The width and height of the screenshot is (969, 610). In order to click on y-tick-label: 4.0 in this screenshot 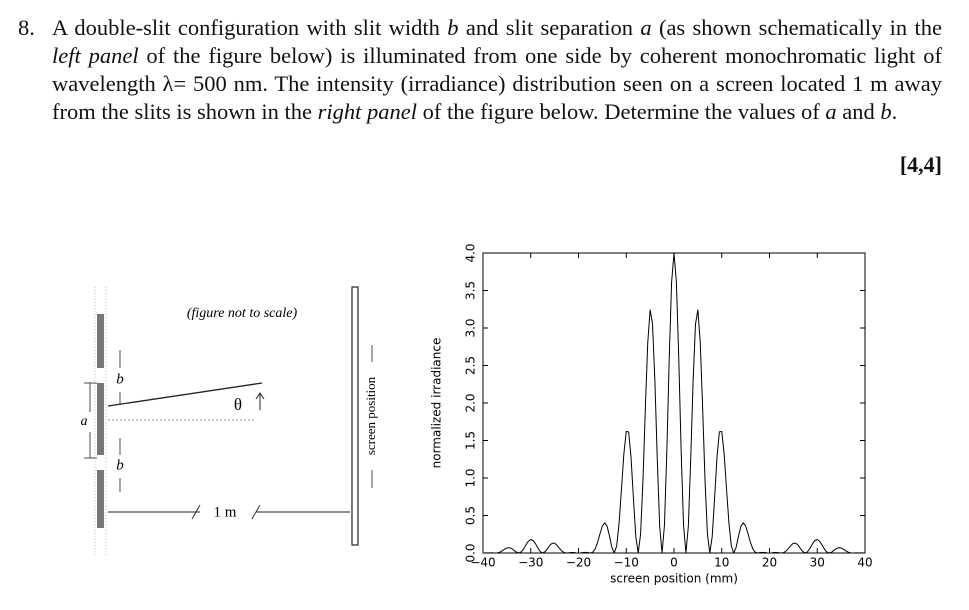, I will do `click(471, 252)`.